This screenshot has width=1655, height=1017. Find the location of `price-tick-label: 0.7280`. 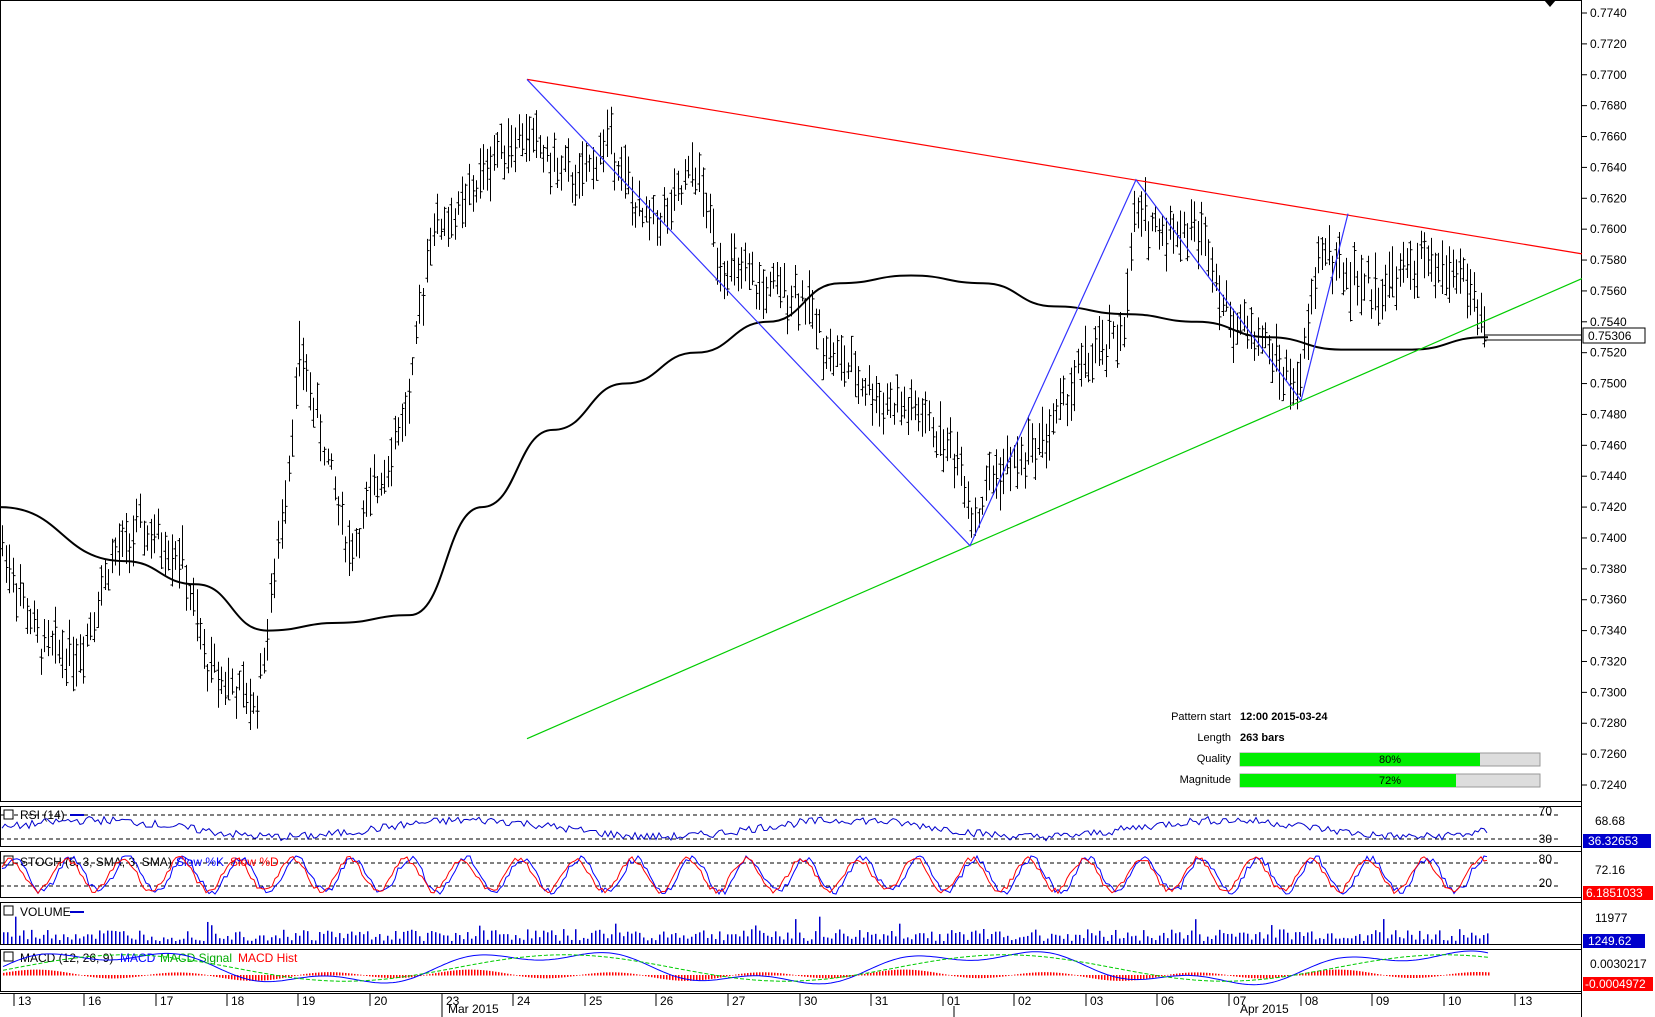

price-tick-label: 0.7280 is located at coordinates (1608, 723).